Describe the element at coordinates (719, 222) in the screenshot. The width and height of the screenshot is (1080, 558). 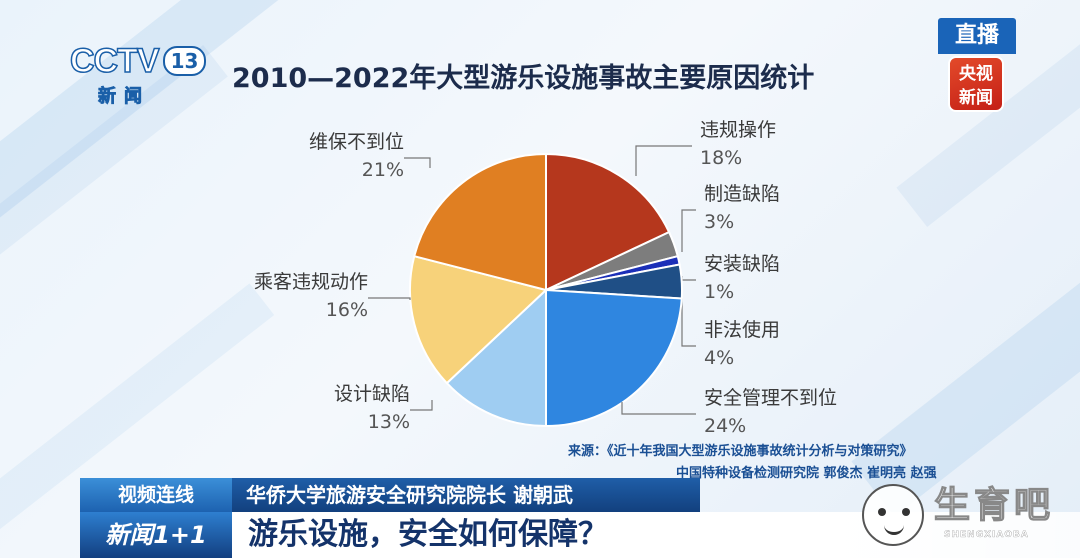
I see `slice-label-percent: 3%` at that location.